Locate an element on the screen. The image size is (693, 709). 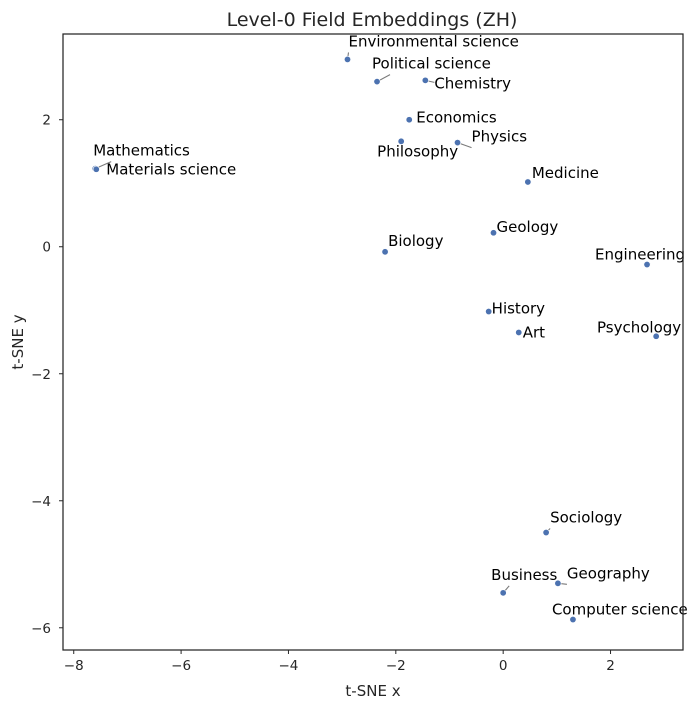
point-political-science is located at coordinates (377, 82).